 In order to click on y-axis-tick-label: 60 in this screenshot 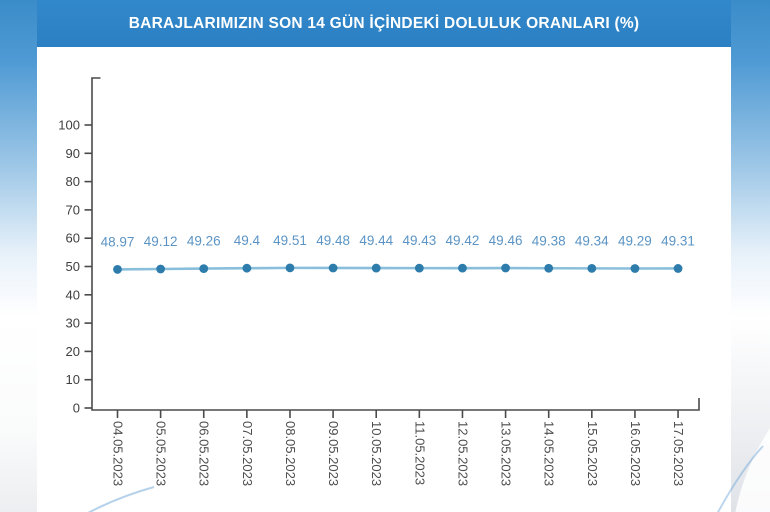, I will do `click(73, 238)`.